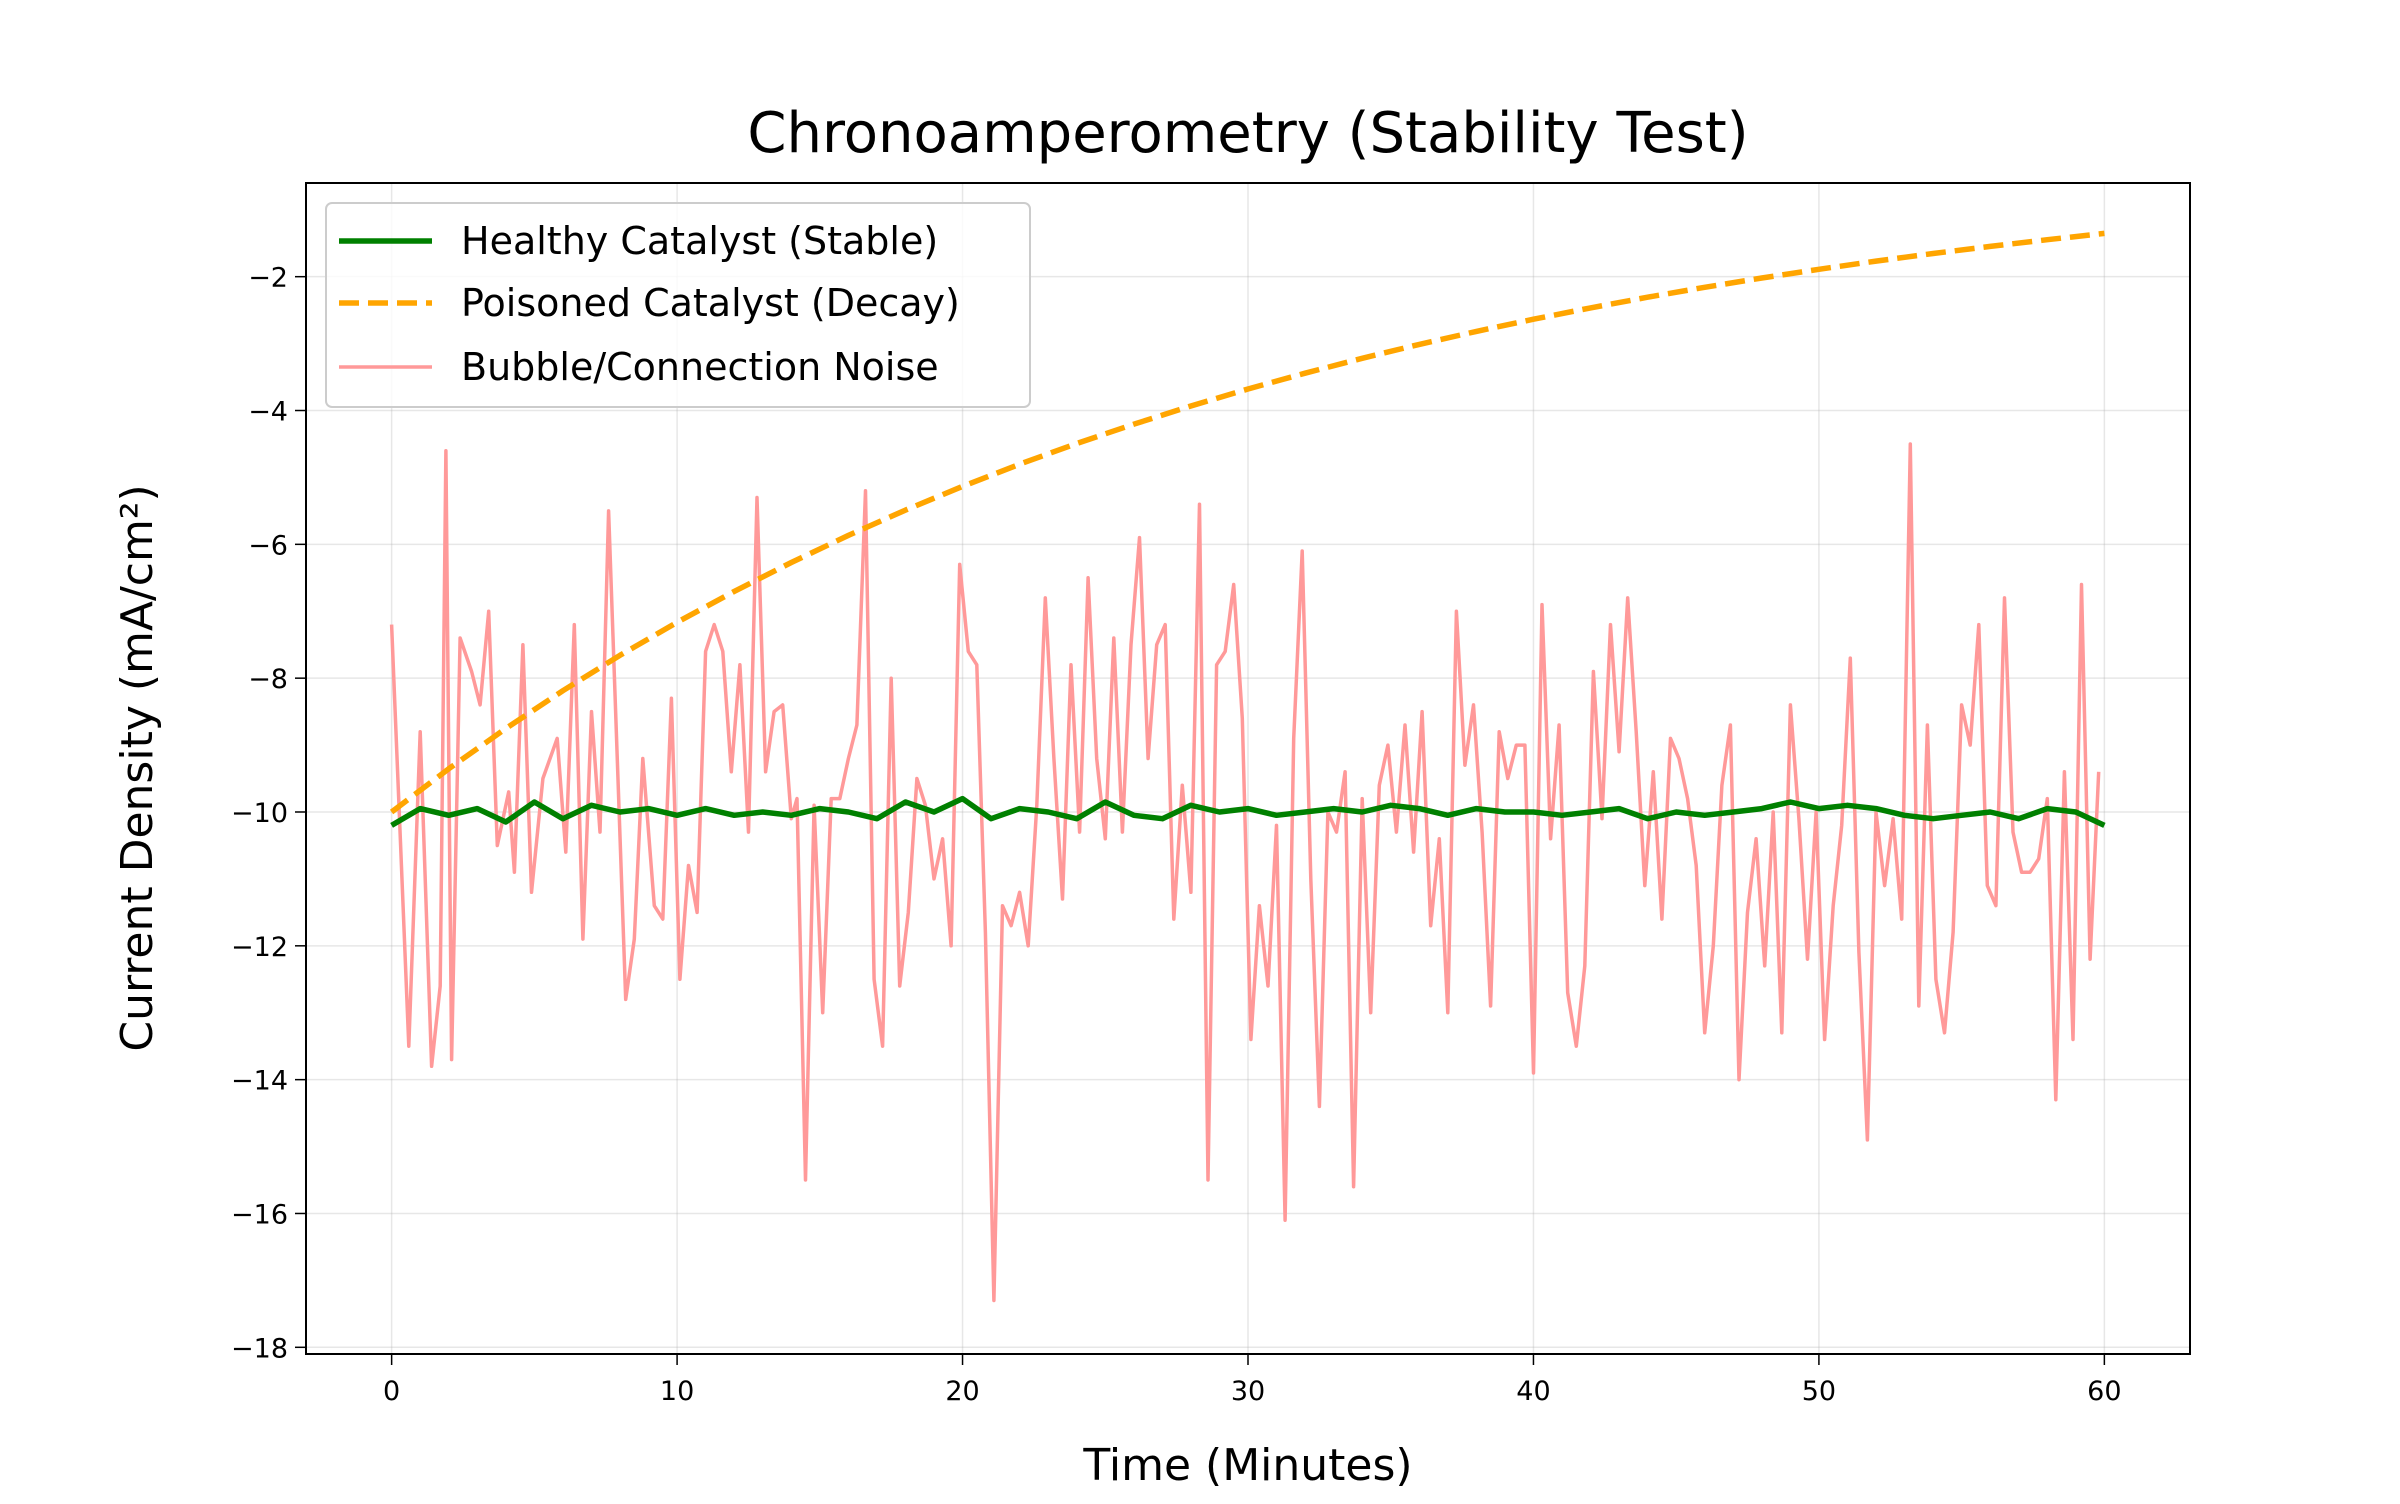 This screenshot has height=1504, width=2400. I want to click on x-axis-label: Time (Minutes), so click(1247, 1465).